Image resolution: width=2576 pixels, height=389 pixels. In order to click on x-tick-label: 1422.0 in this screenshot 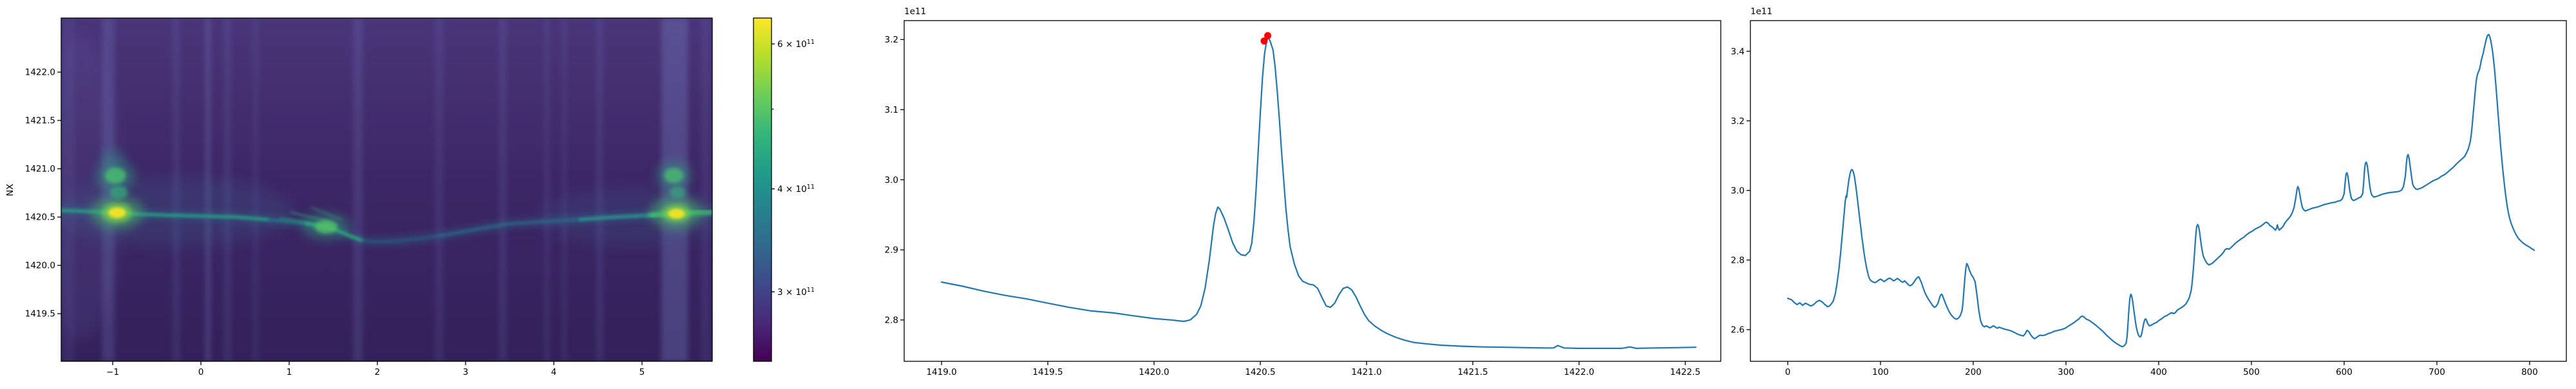, I will do `click(1579, 372)`.